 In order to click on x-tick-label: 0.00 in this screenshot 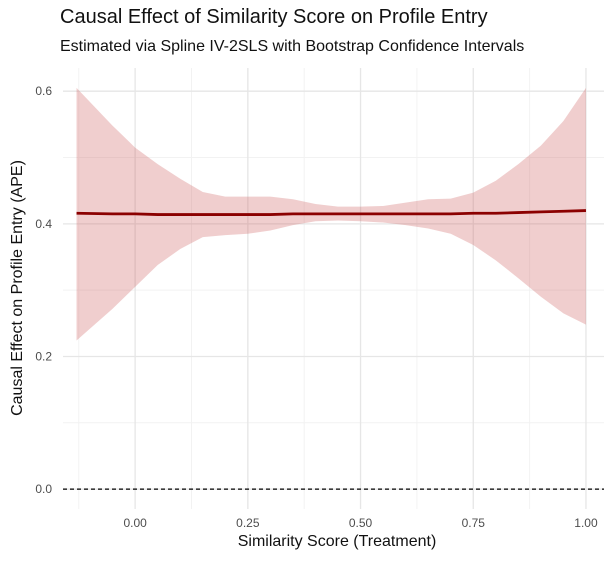, I will do `click(135, 523)`.